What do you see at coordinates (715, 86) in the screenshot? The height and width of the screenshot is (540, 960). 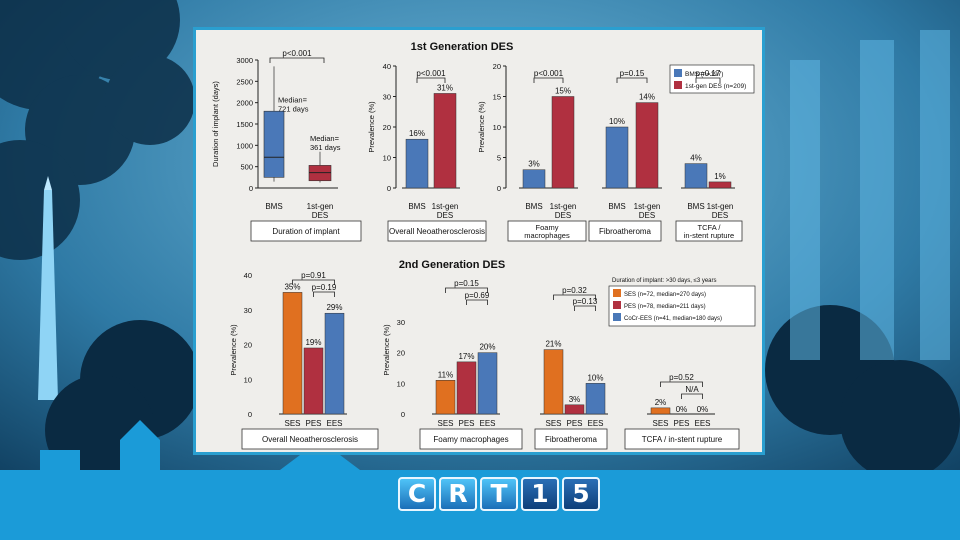 I see `legend-entry: 1st-gen DES (n=209)` at bounding box center [715, 86].